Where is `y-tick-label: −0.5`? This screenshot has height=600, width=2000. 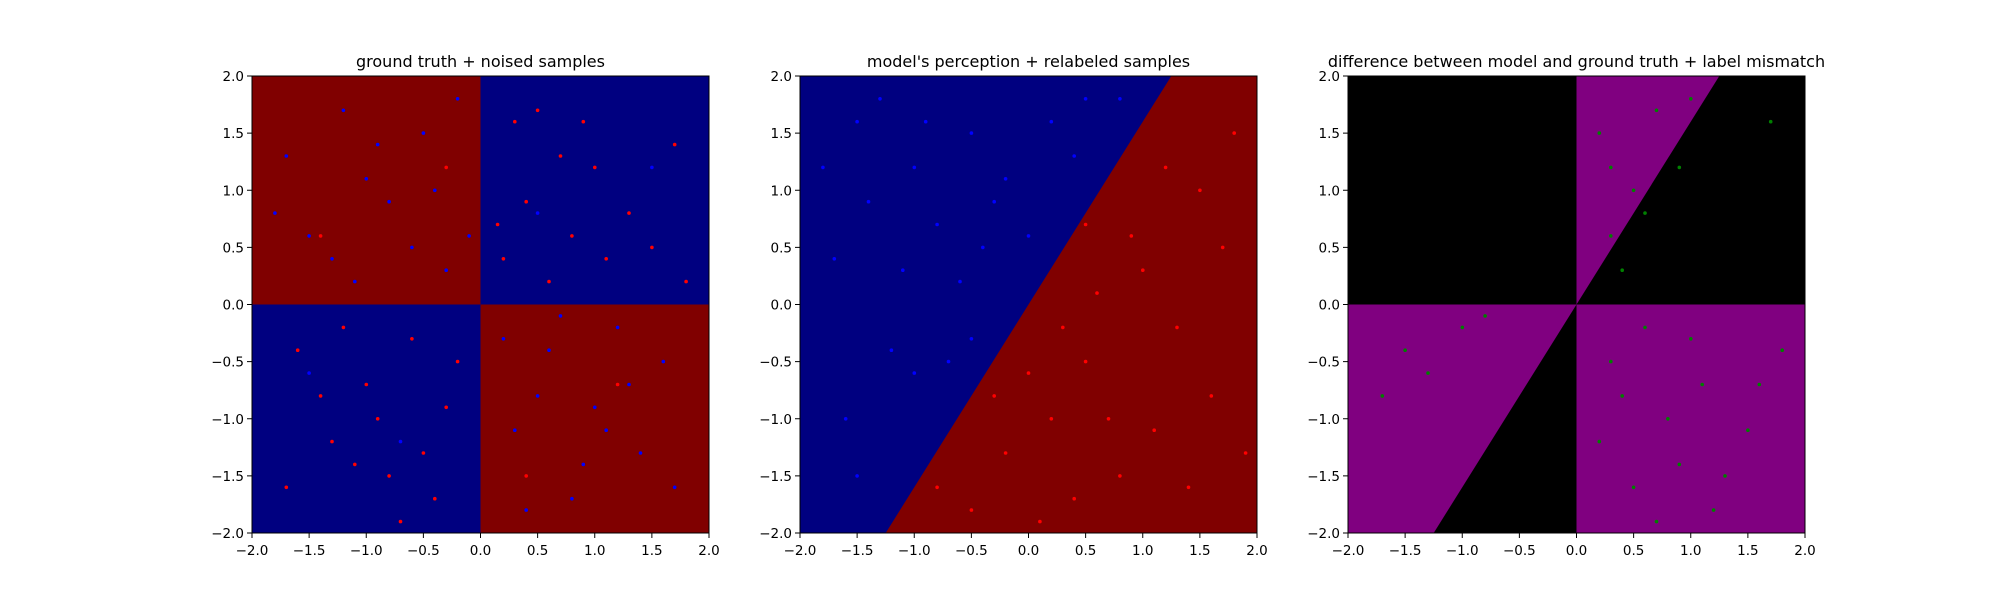 y-tick-label: −0.5 is located at coordinates (1323, 363).